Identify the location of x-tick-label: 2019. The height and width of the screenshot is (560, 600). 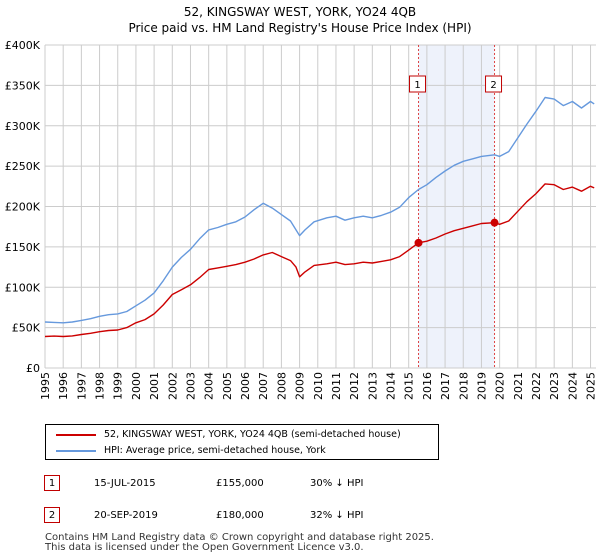
(481, 386).